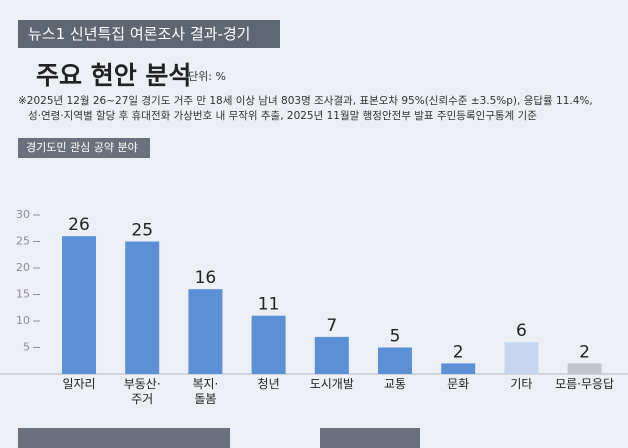 The height and width of the screenshot is (448, 628). What do you see at coordinates (521, 331) in the screenshot?
I see `value-label: 6` at bounding box center [521, 331].